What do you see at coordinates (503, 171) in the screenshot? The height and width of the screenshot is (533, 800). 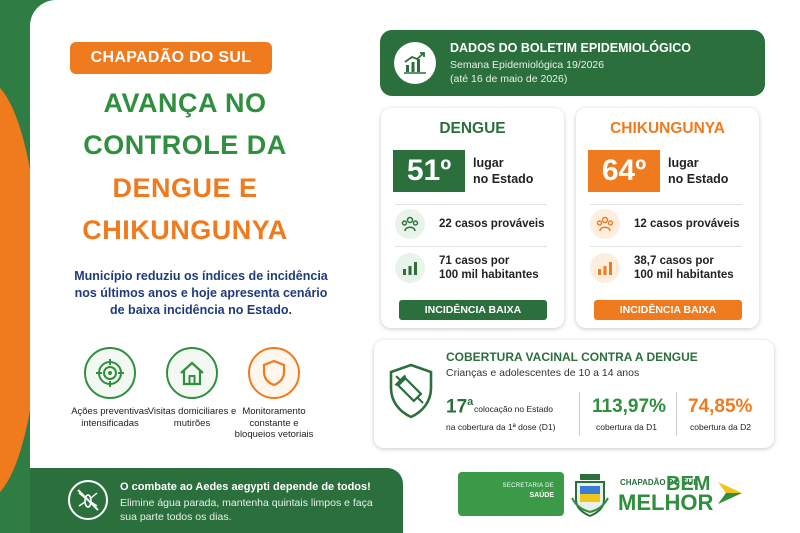 I see `dengue-rank-label: lugar no Estado` at bounding box center [503, 171].